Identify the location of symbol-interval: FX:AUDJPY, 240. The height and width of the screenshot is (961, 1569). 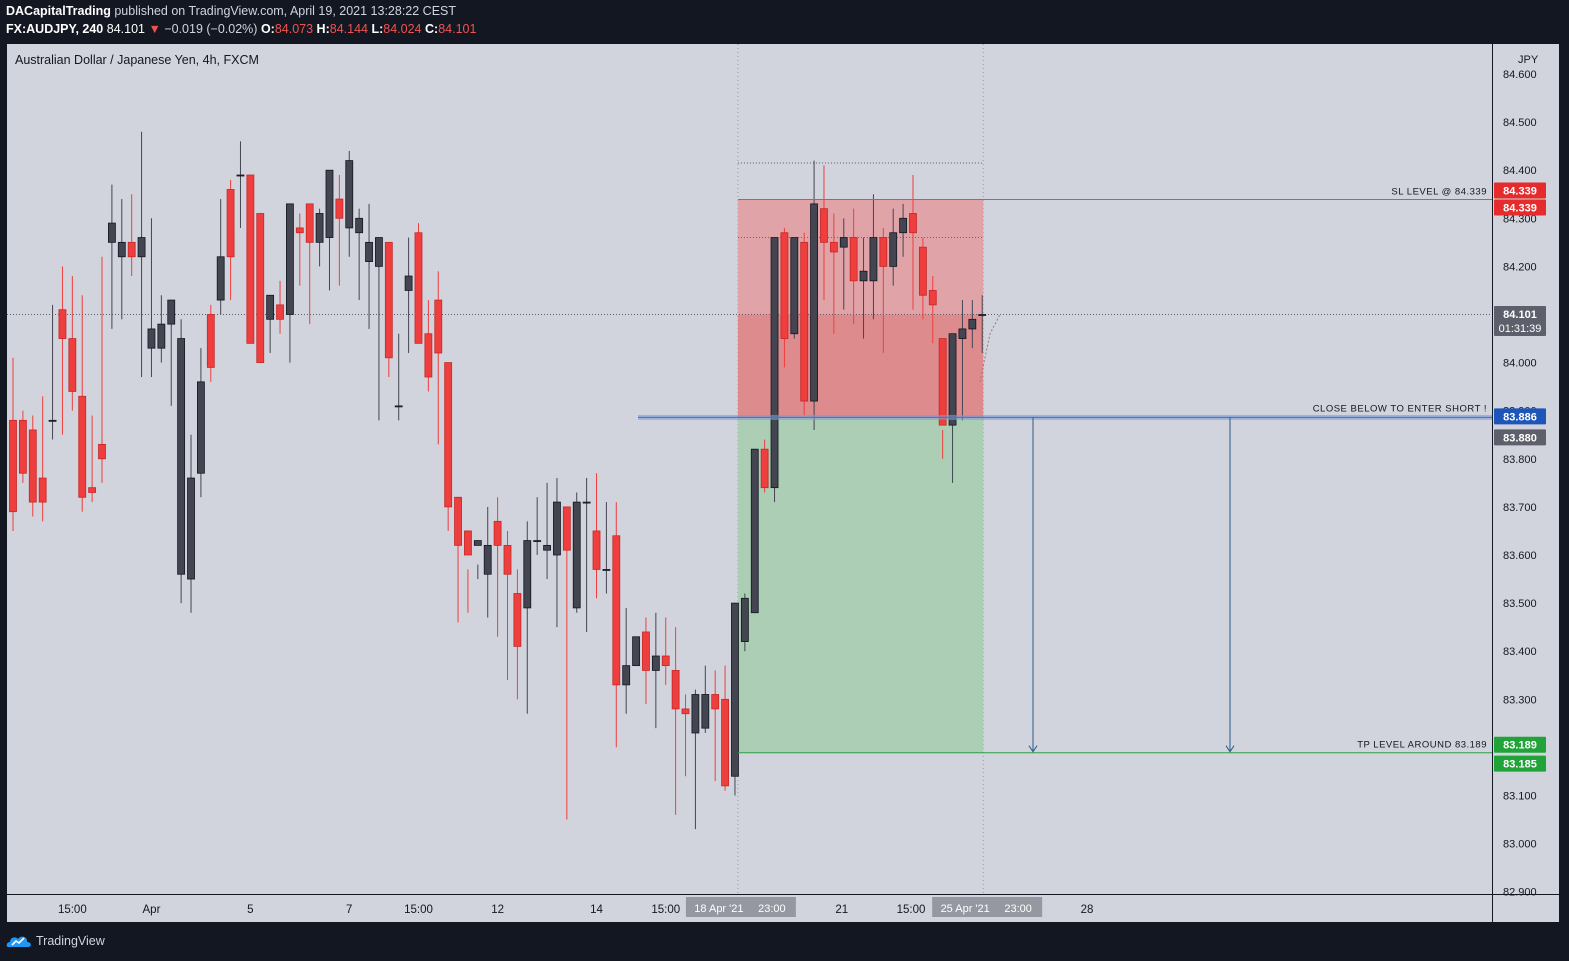
(55, 29).